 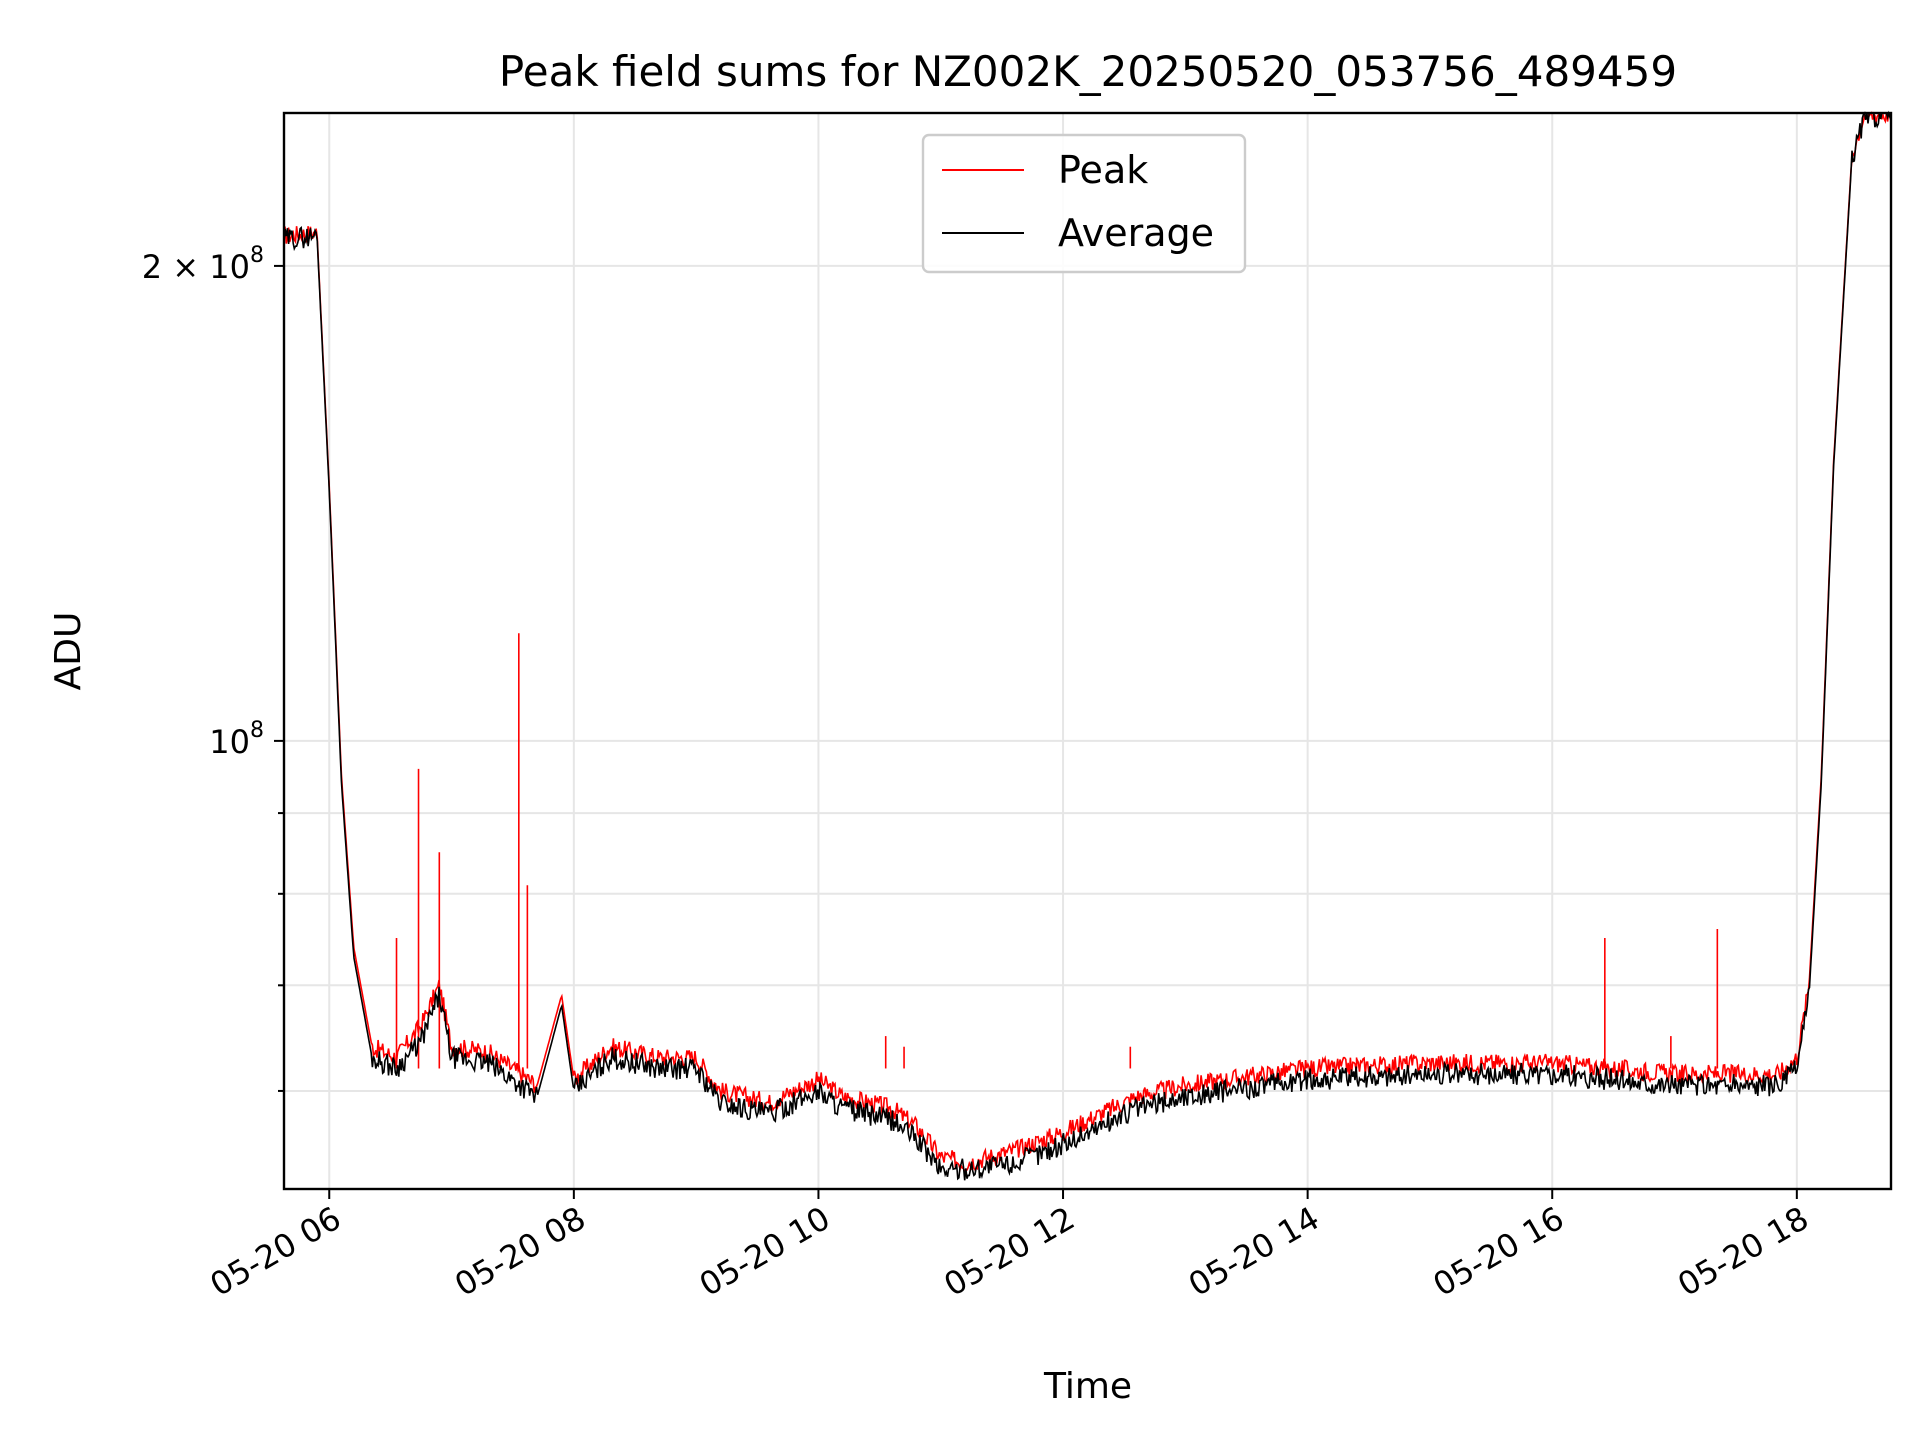 I want to click on x-tick-label: 05-20 14, so click(x=1254, y=1251).